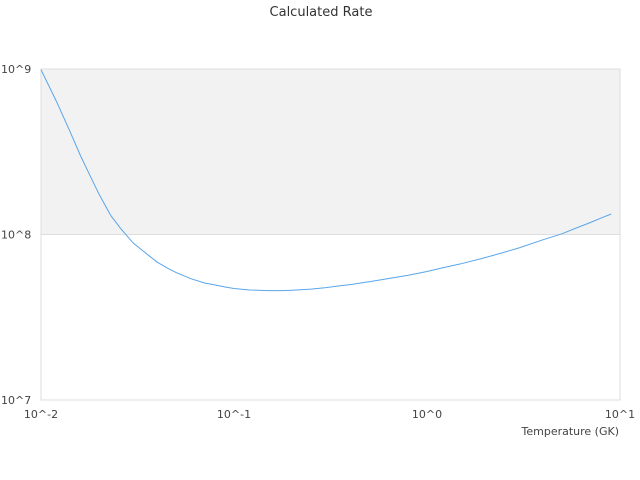  I want to click on x-tick-label: 10^-2, so click(41, 414).